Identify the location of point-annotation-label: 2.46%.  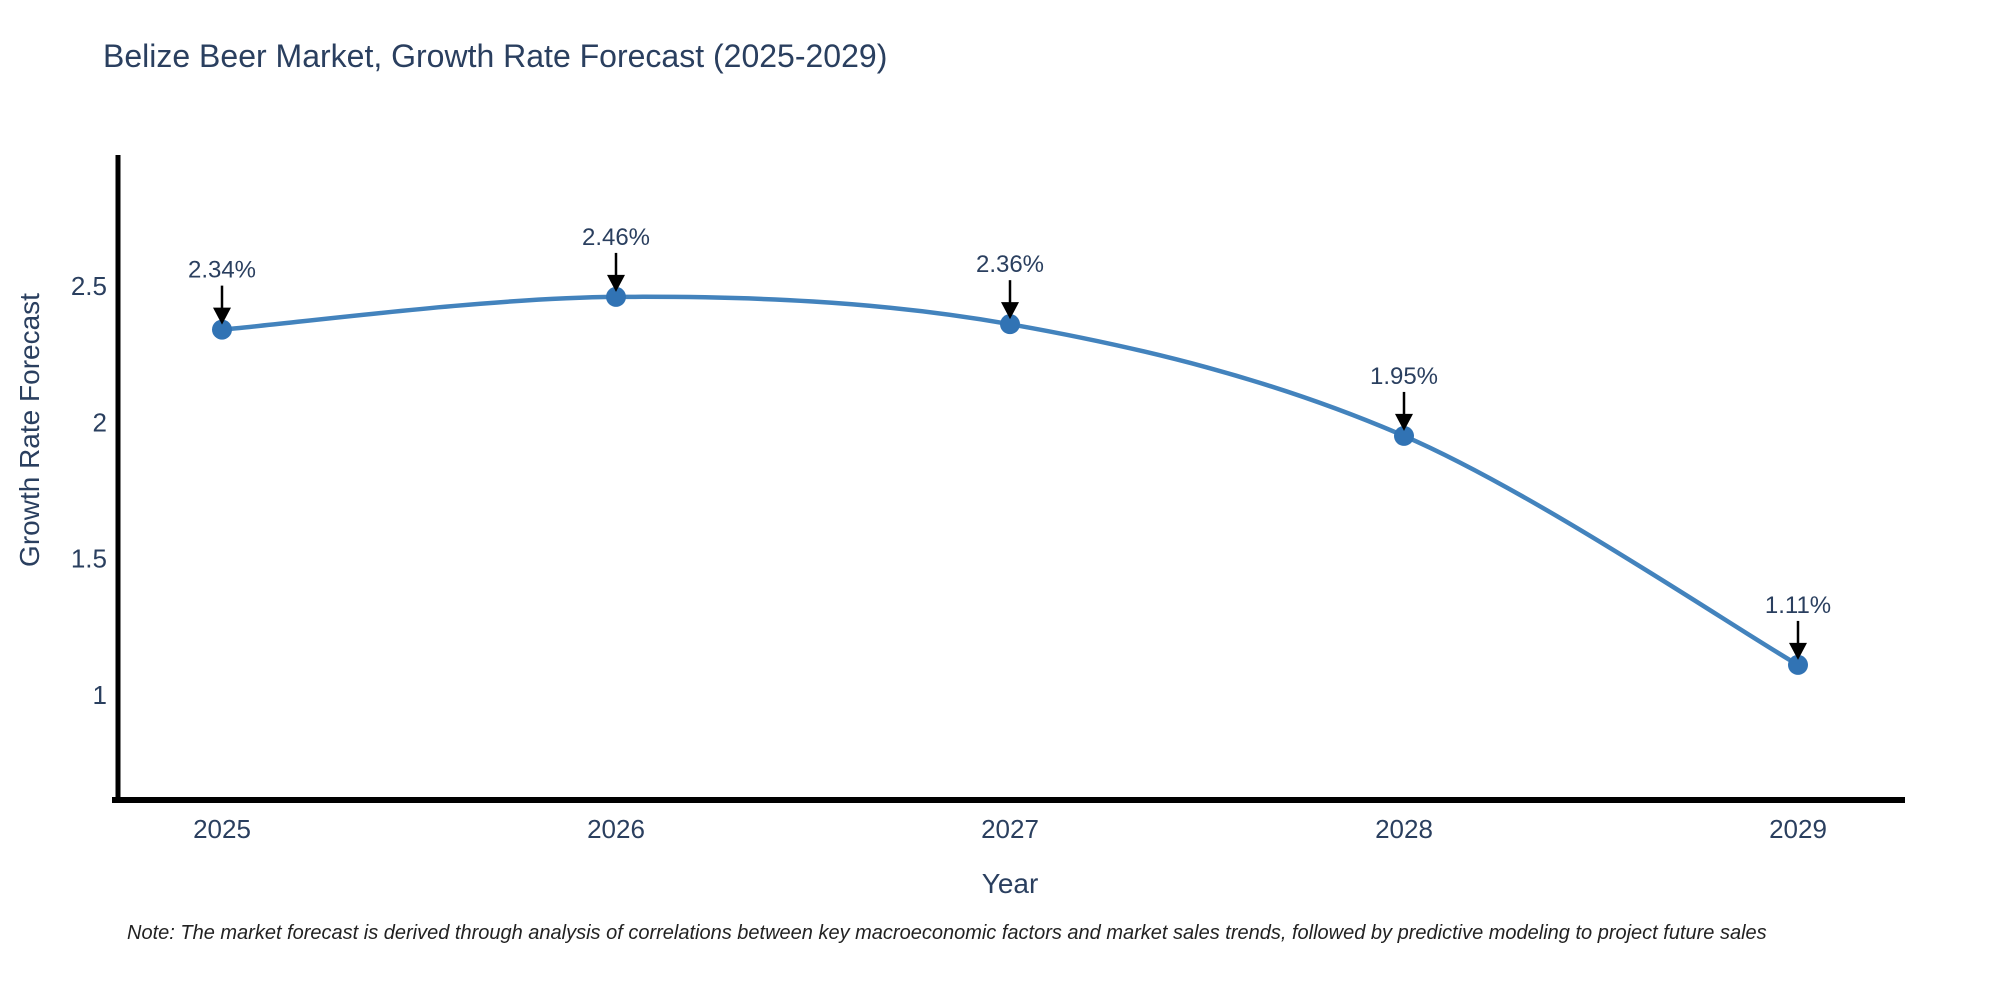
(616, 237).